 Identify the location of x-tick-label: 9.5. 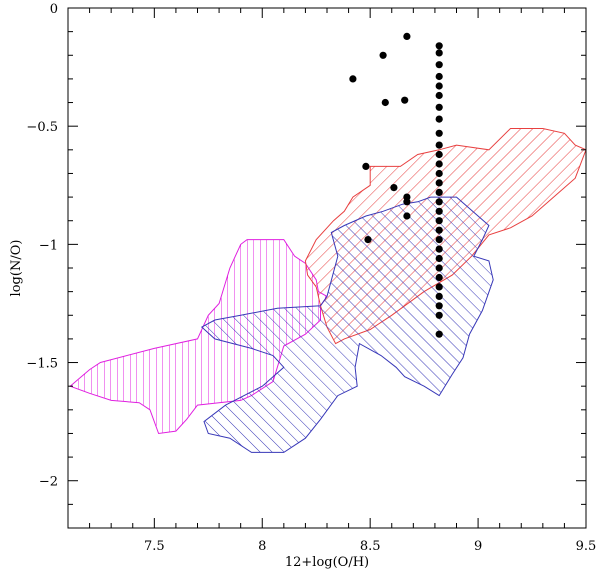
(586, 546).